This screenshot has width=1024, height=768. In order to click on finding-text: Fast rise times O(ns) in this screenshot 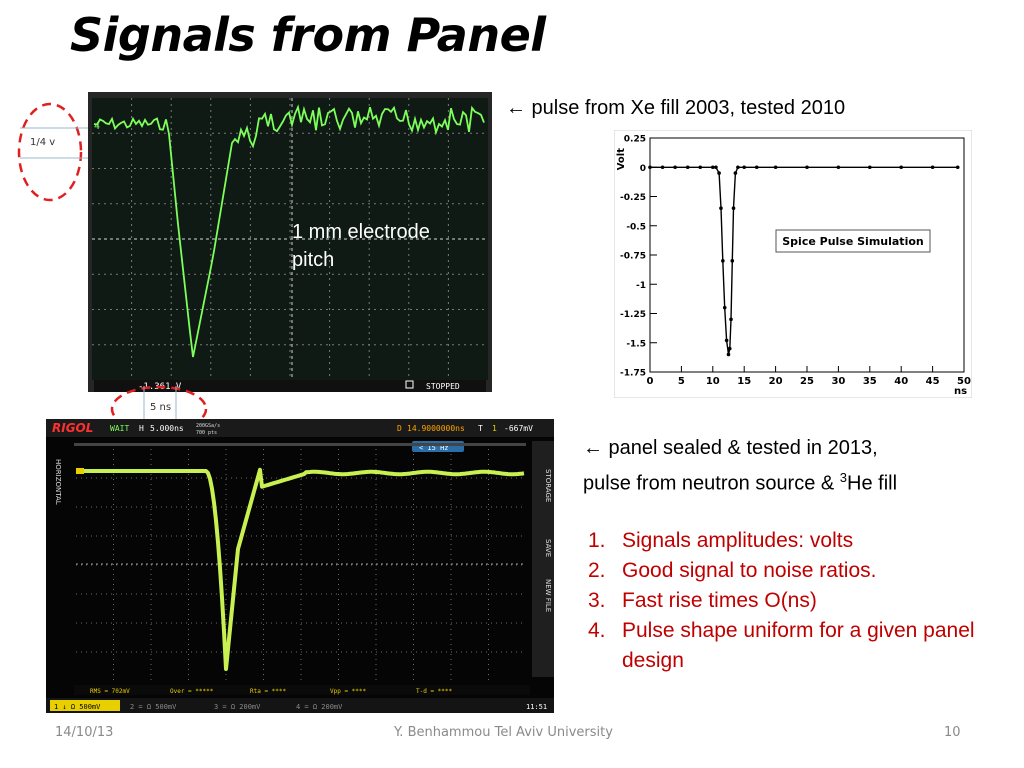, I will do `click(719, 600)`.